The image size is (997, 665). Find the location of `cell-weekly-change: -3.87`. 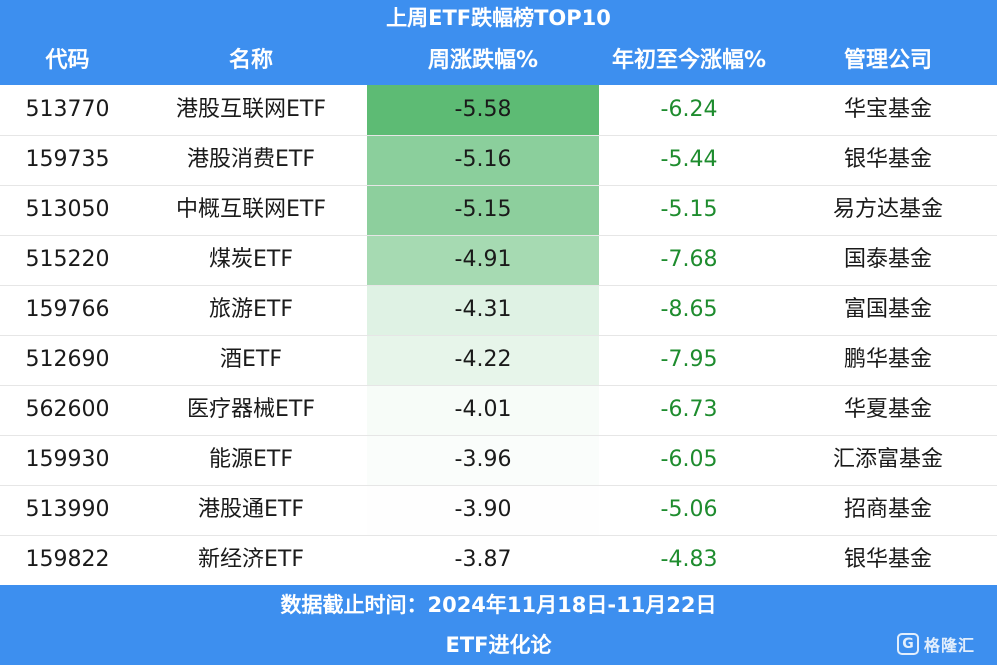

cell-weekly-change: -3.87 is located at coordinates (483, 560).